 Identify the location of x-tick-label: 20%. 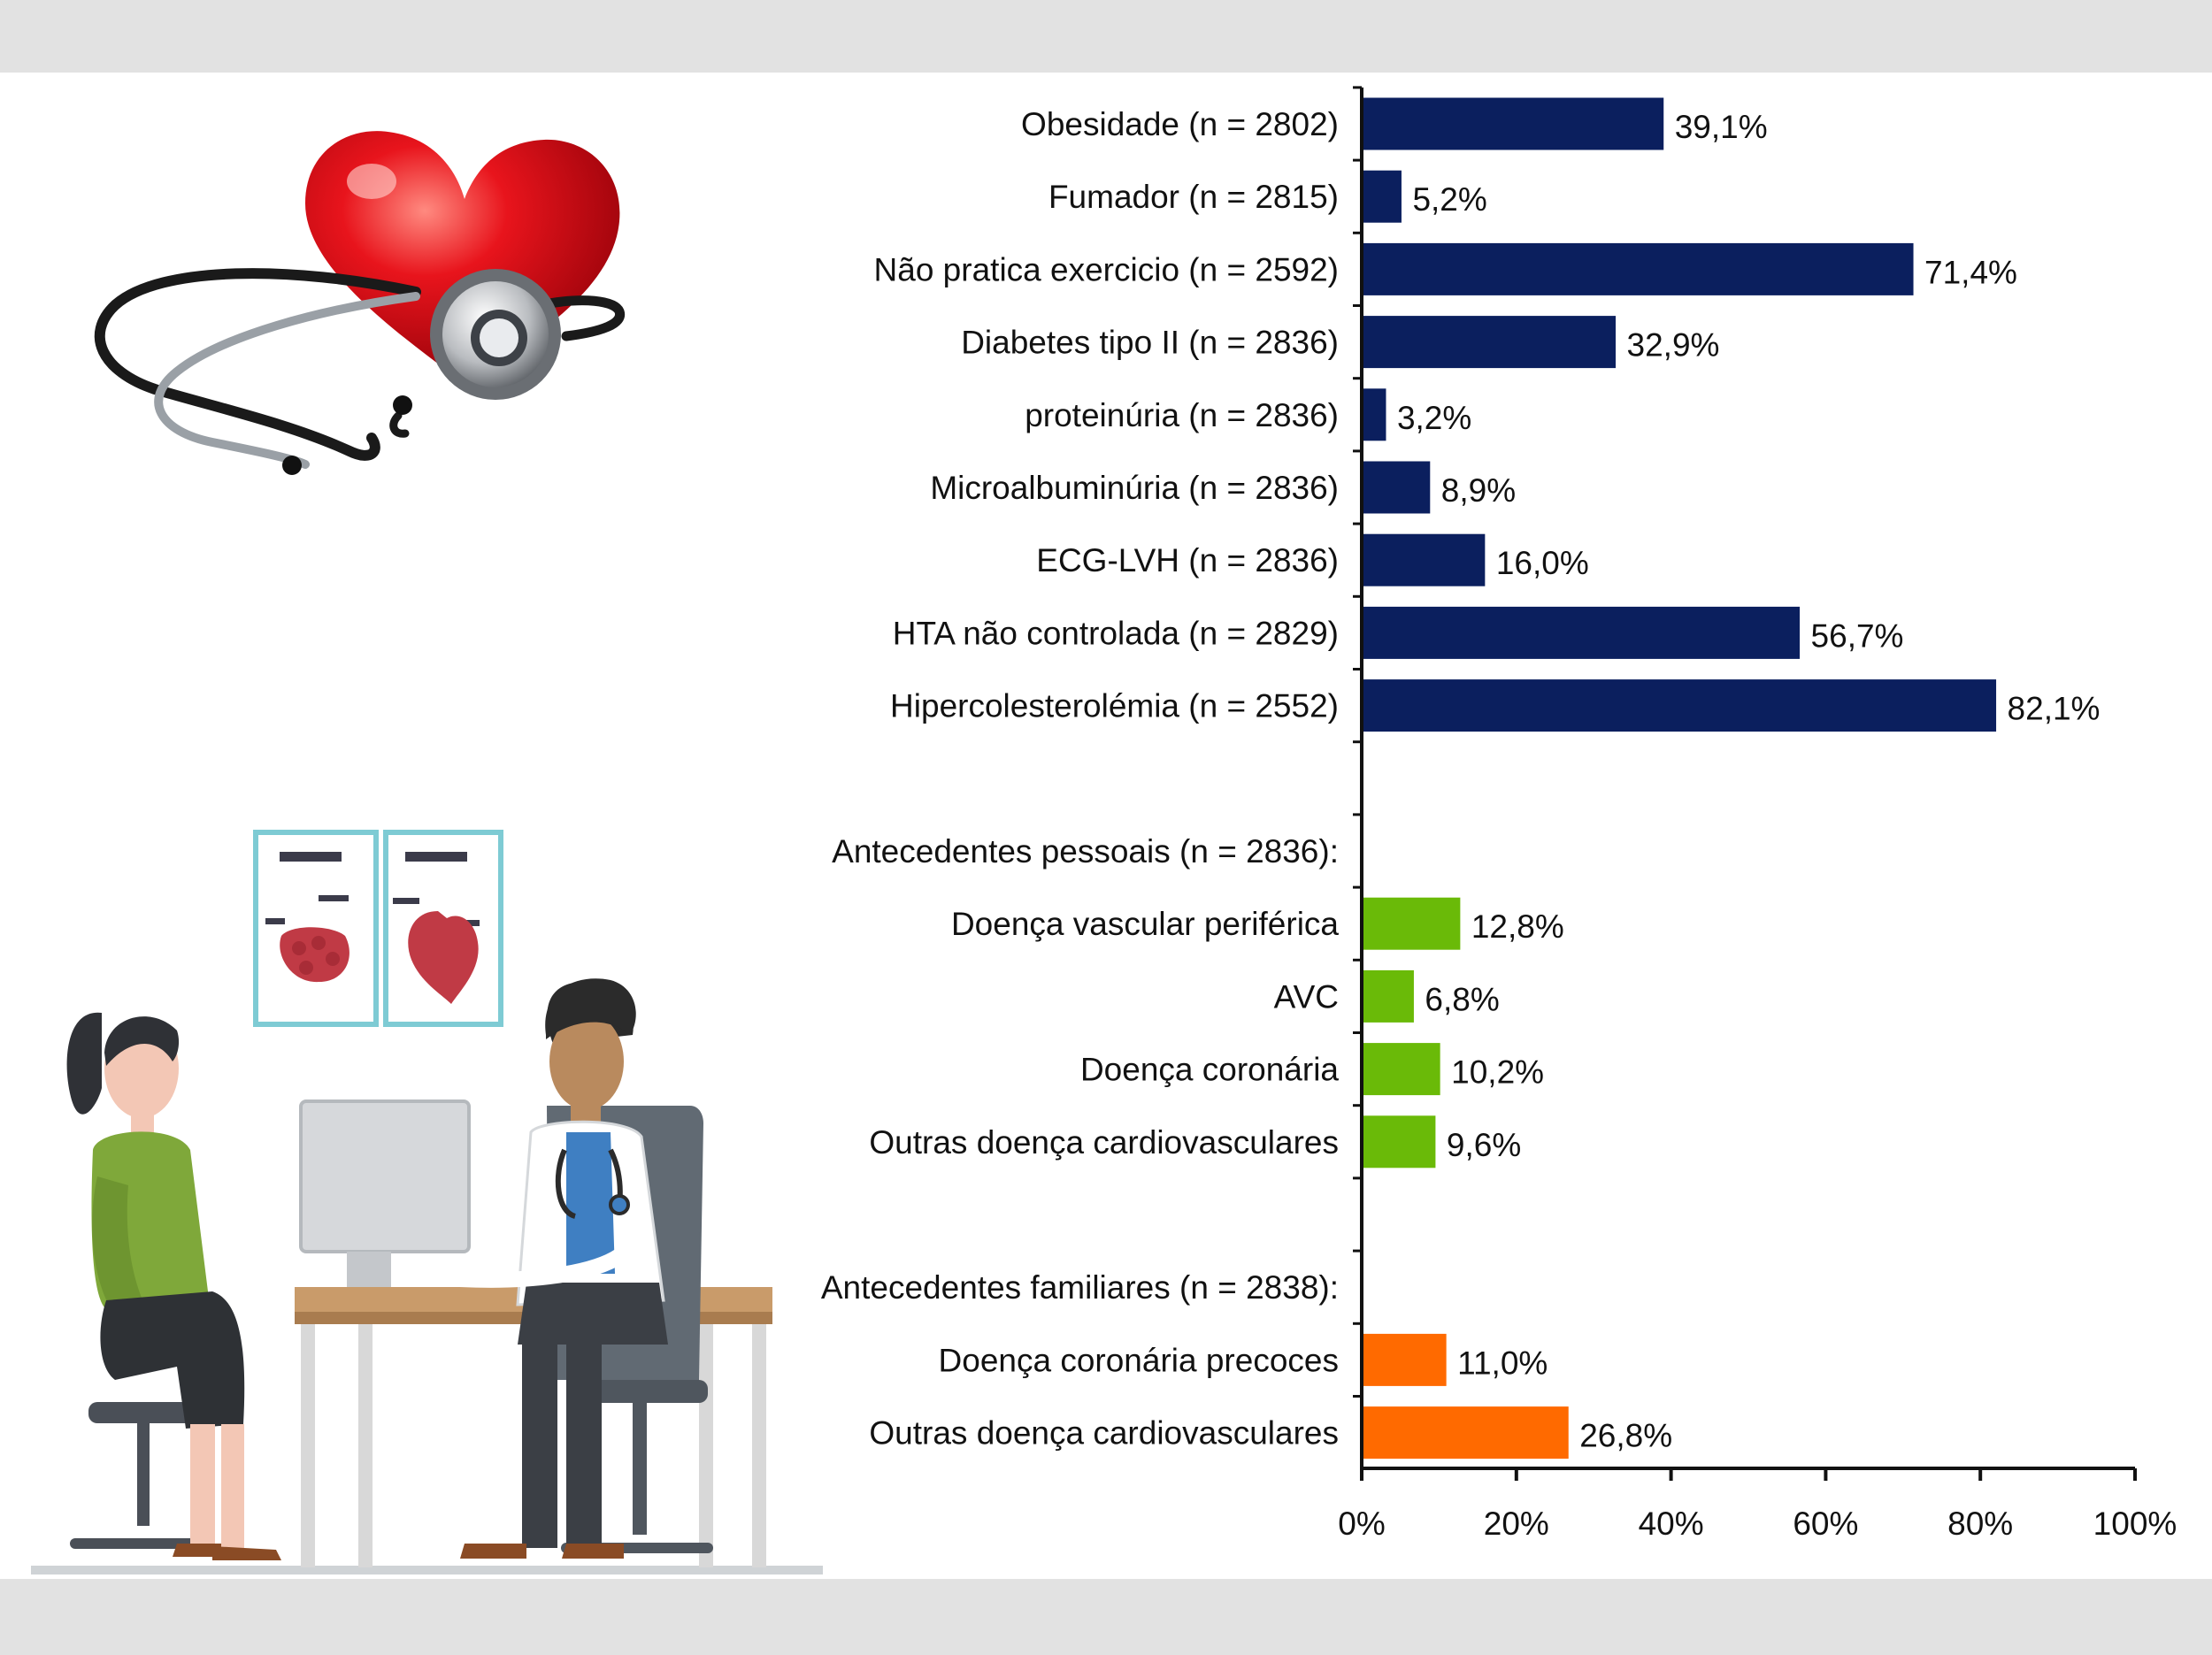
(1517, 1524).